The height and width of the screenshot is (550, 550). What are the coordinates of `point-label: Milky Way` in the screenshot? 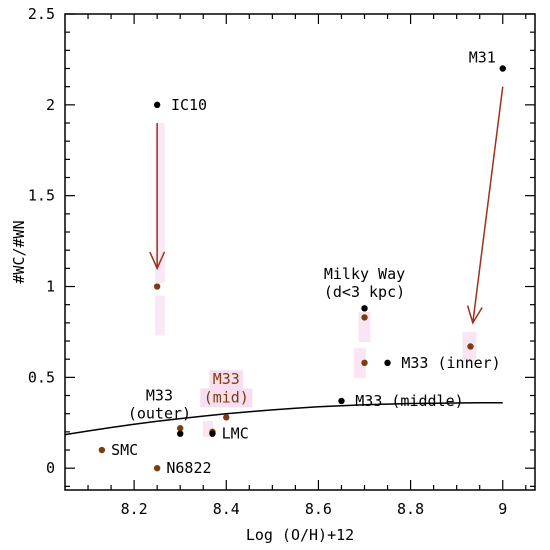 It's located at (364, 274).